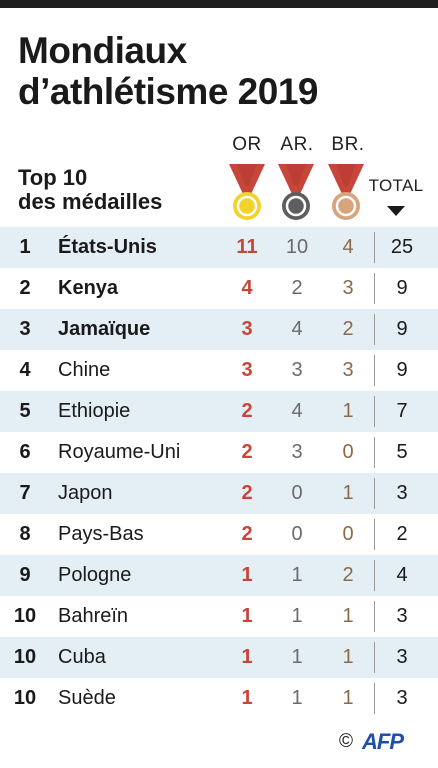  I want to click on table-row: 9 Pologne 1 1 2 4, so click(219, 575).